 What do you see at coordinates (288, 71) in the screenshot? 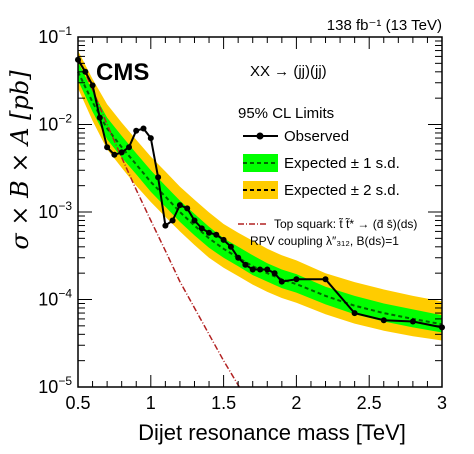
I see `process-label: XX → (jj)(jj)` at bounding box center [288, 71].